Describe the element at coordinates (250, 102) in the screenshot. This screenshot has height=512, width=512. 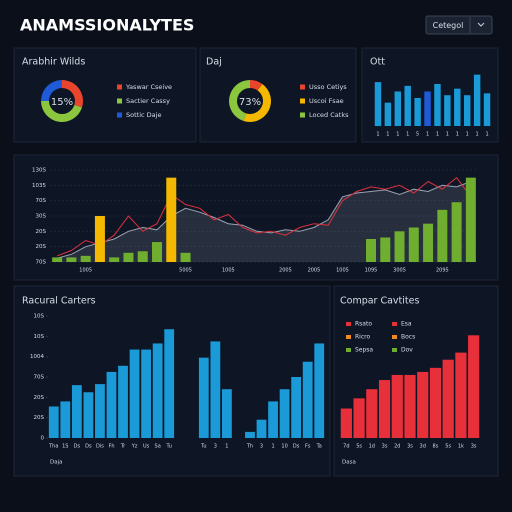
I see `donut-center-label: 73%` at that location.